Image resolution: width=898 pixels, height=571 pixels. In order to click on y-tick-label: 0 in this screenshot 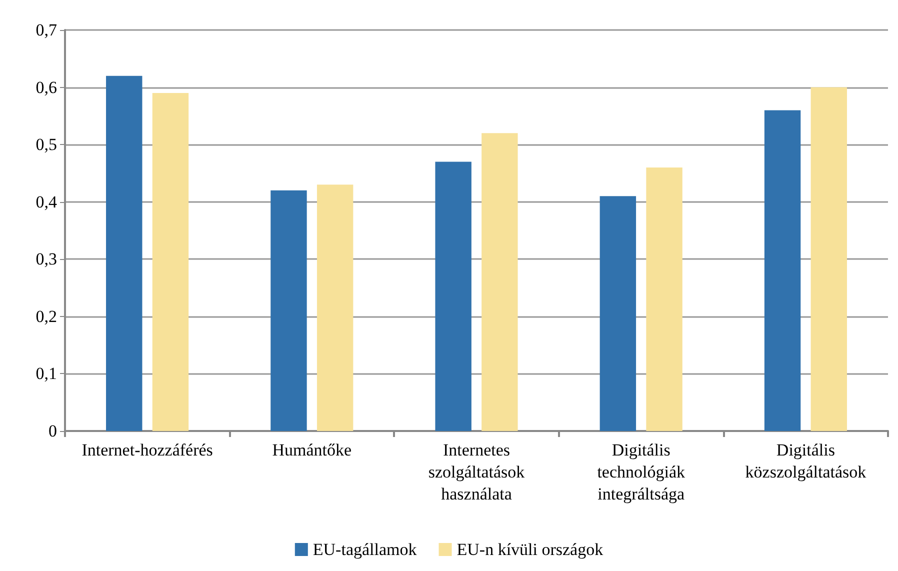, I will do `click(52, 431)`.